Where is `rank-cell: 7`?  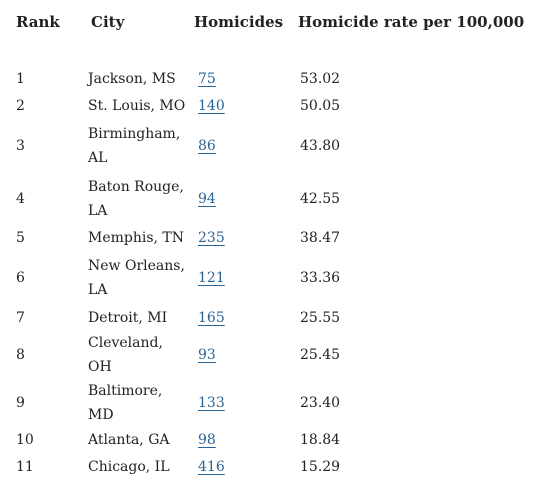
rank-cell: 7 is located at coordinates (36, 318).